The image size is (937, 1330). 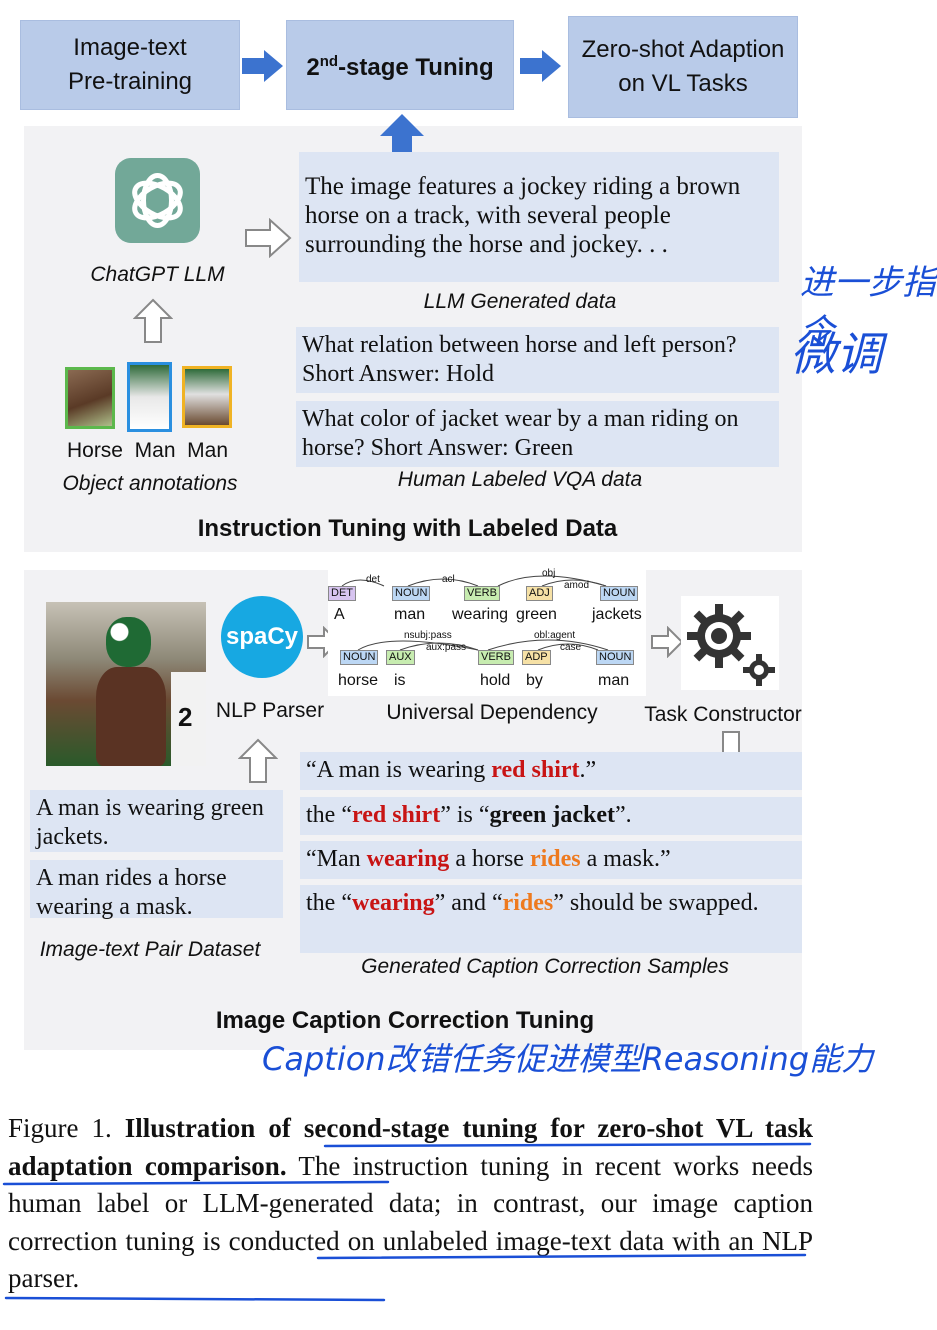 I want to click on task-constructor-icon, so click(x=730, y=643).